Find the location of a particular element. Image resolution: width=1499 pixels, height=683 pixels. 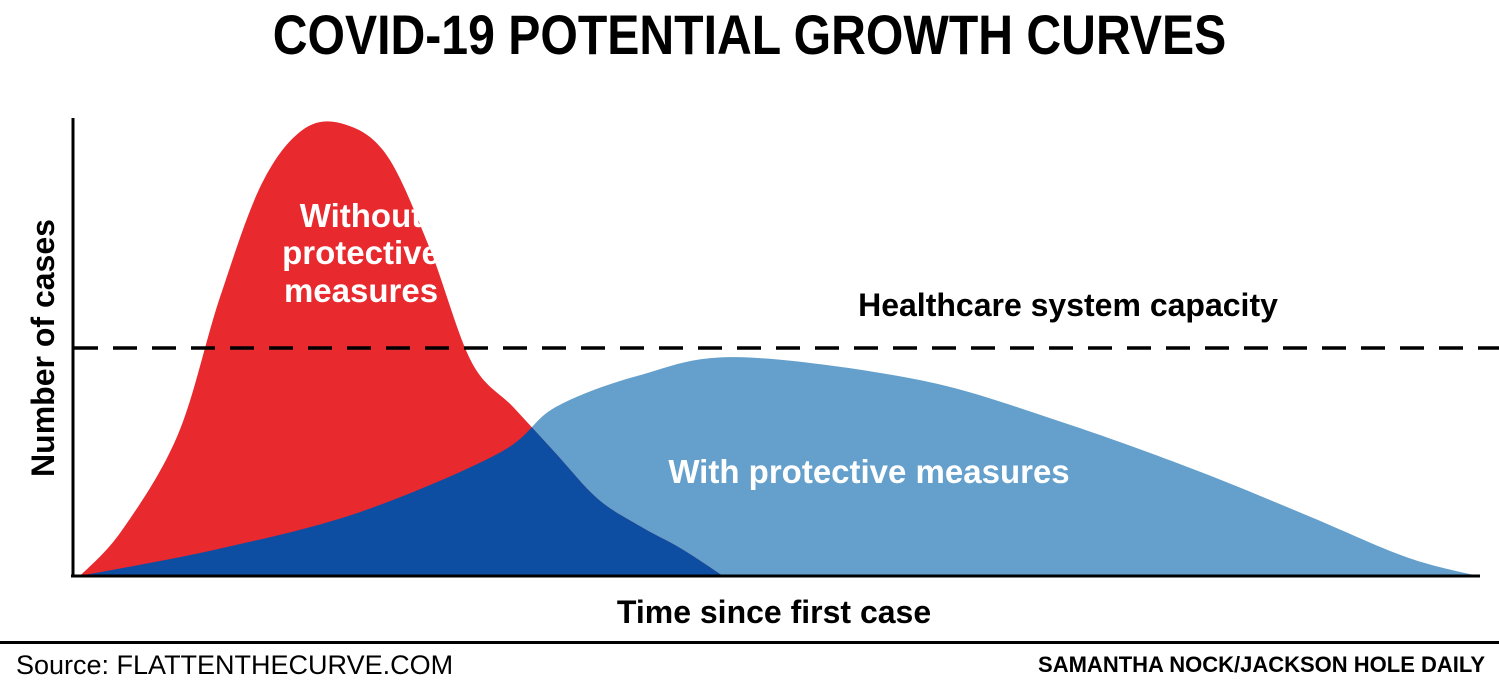

credit-publication: JACKSON HOLE DAILY is located at coordinates (1362, 664).